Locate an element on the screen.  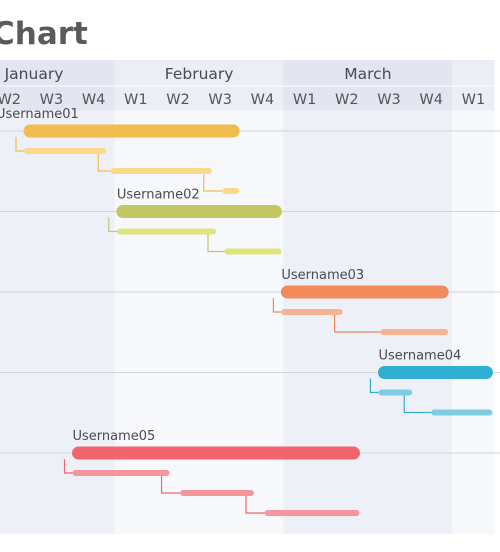
user-label: Username05 is located at coordinates (114, 436).